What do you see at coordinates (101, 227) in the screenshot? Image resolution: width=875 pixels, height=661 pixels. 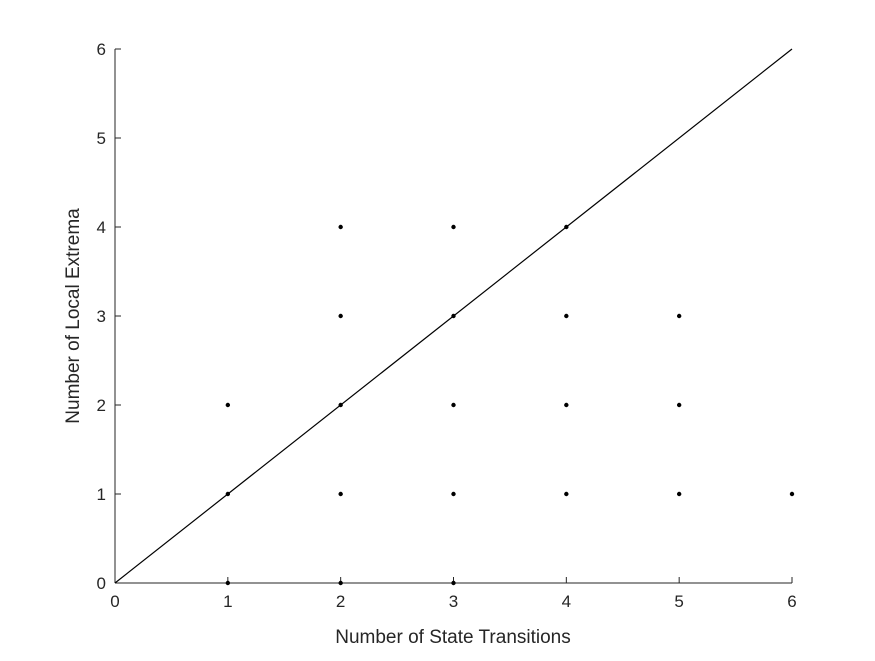 I see `y-tick-label: 4` at bounding box center [101, 227].